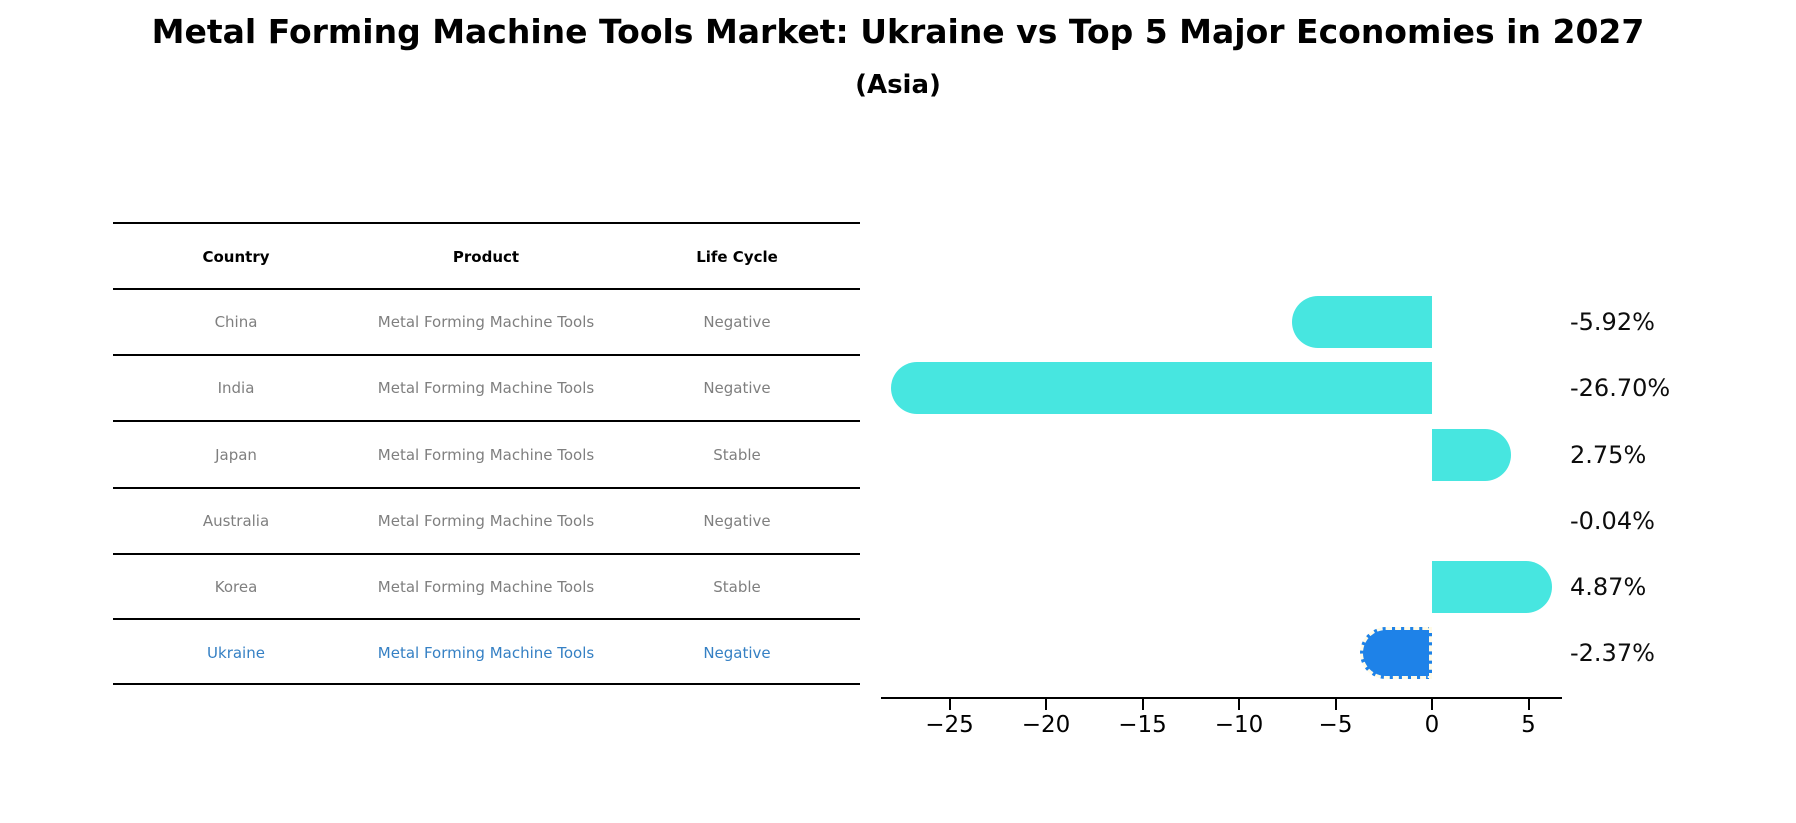 The image size is (1796, 823). Describe the element at coordinates (1620, 388) in the screenshot. I see `value-label-india: -26.70%` at that location.